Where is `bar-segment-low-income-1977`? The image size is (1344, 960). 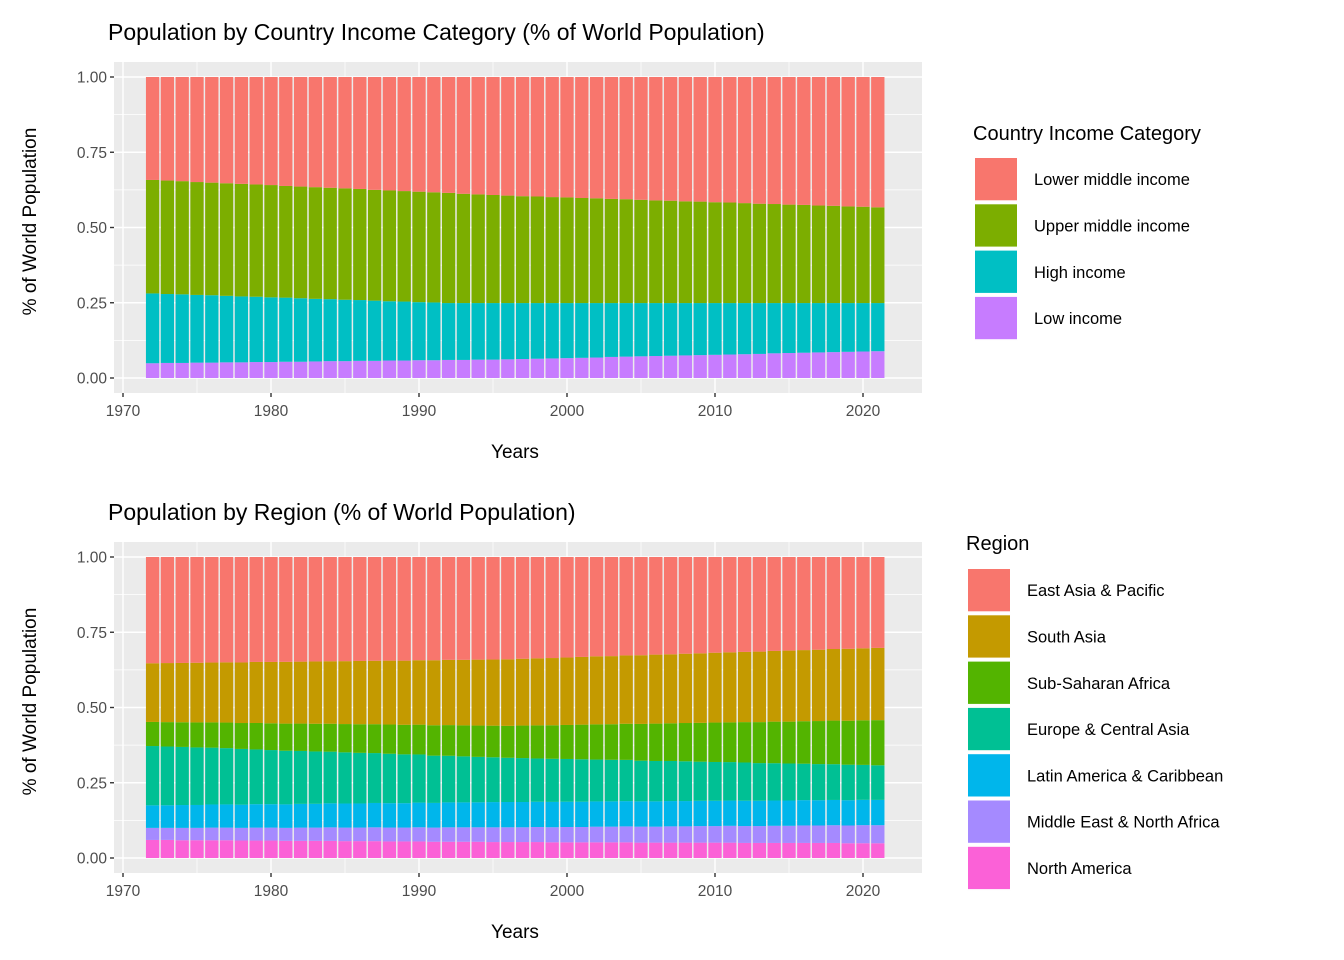 bar-segment-low-income-1977 is located at coordinates (226, 370).